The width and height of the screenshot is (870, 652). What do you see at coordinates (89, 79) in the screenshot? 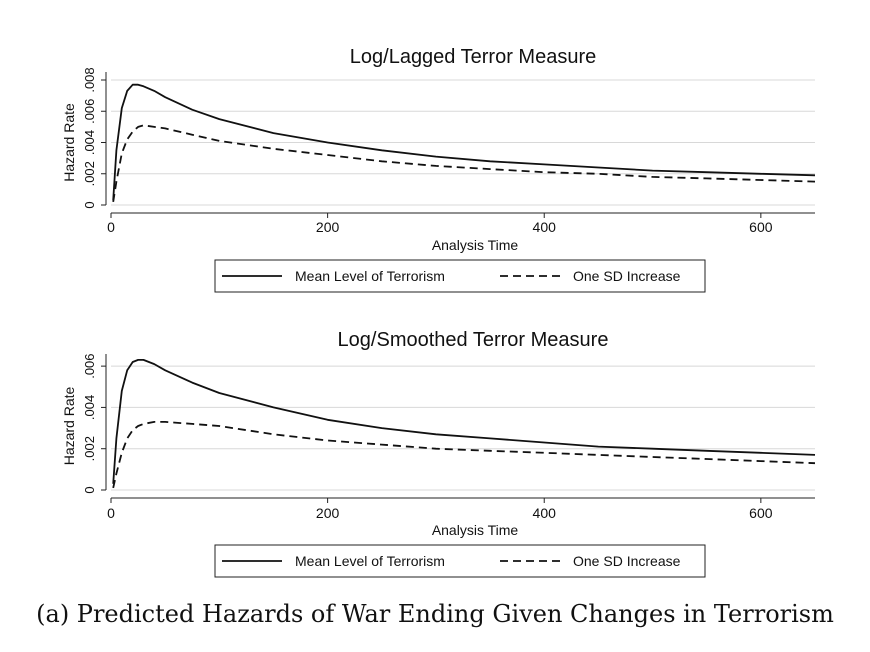
I see `y-tick-label: .008` at bounding box center [89, 79].